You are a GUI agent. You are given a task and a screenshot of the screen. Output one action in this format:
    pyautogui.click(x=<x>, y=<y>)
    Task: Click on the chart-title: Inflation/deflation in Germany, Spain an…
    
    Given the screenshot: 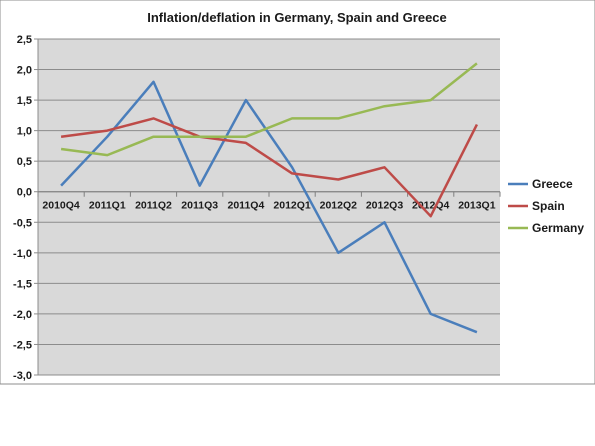 What is the action you would take?
    pyautogui.click(x=297, y=17)
    